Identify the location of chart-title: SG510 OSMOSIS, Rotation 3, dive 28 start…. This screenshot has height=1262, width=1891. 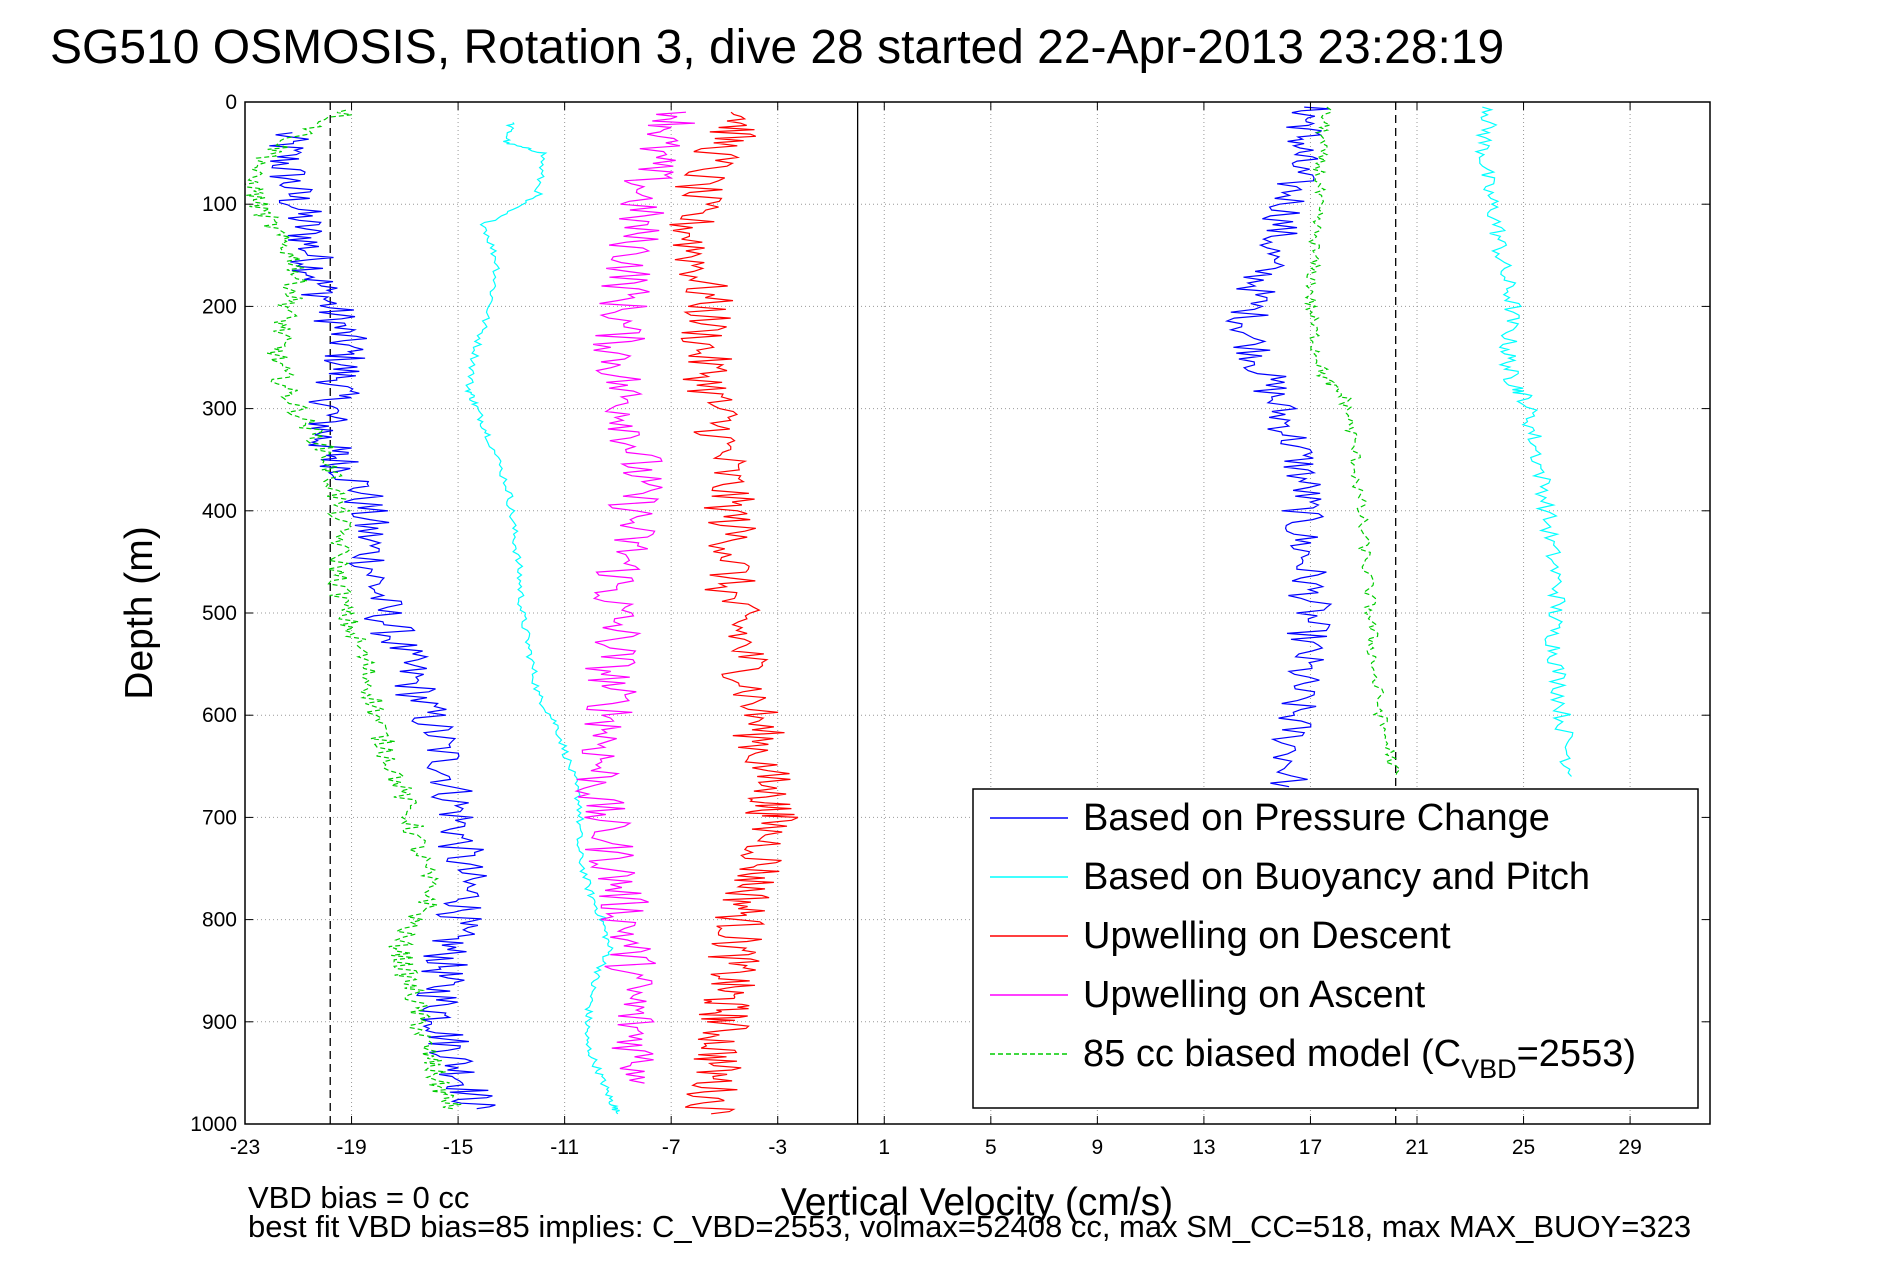
(777, 47).